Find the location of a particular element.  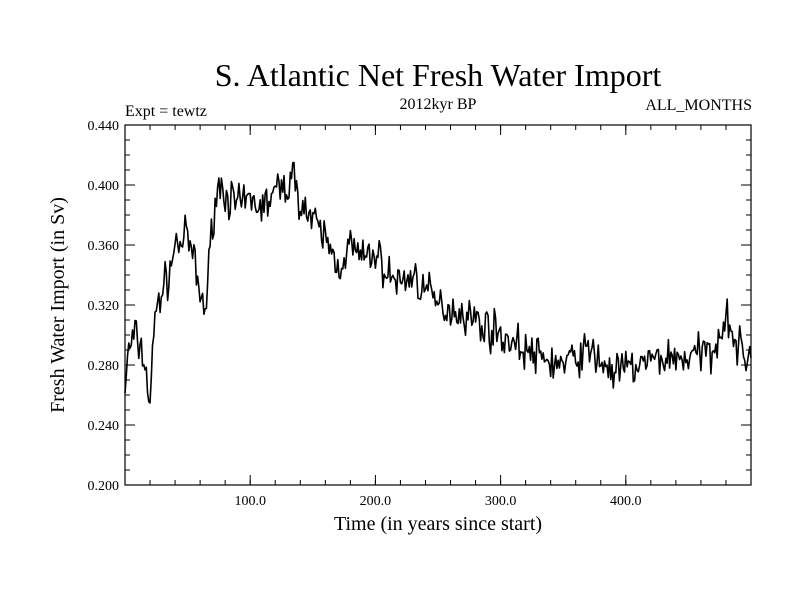

y-tick-label: 0.280 is located at coordinates (104, 366).